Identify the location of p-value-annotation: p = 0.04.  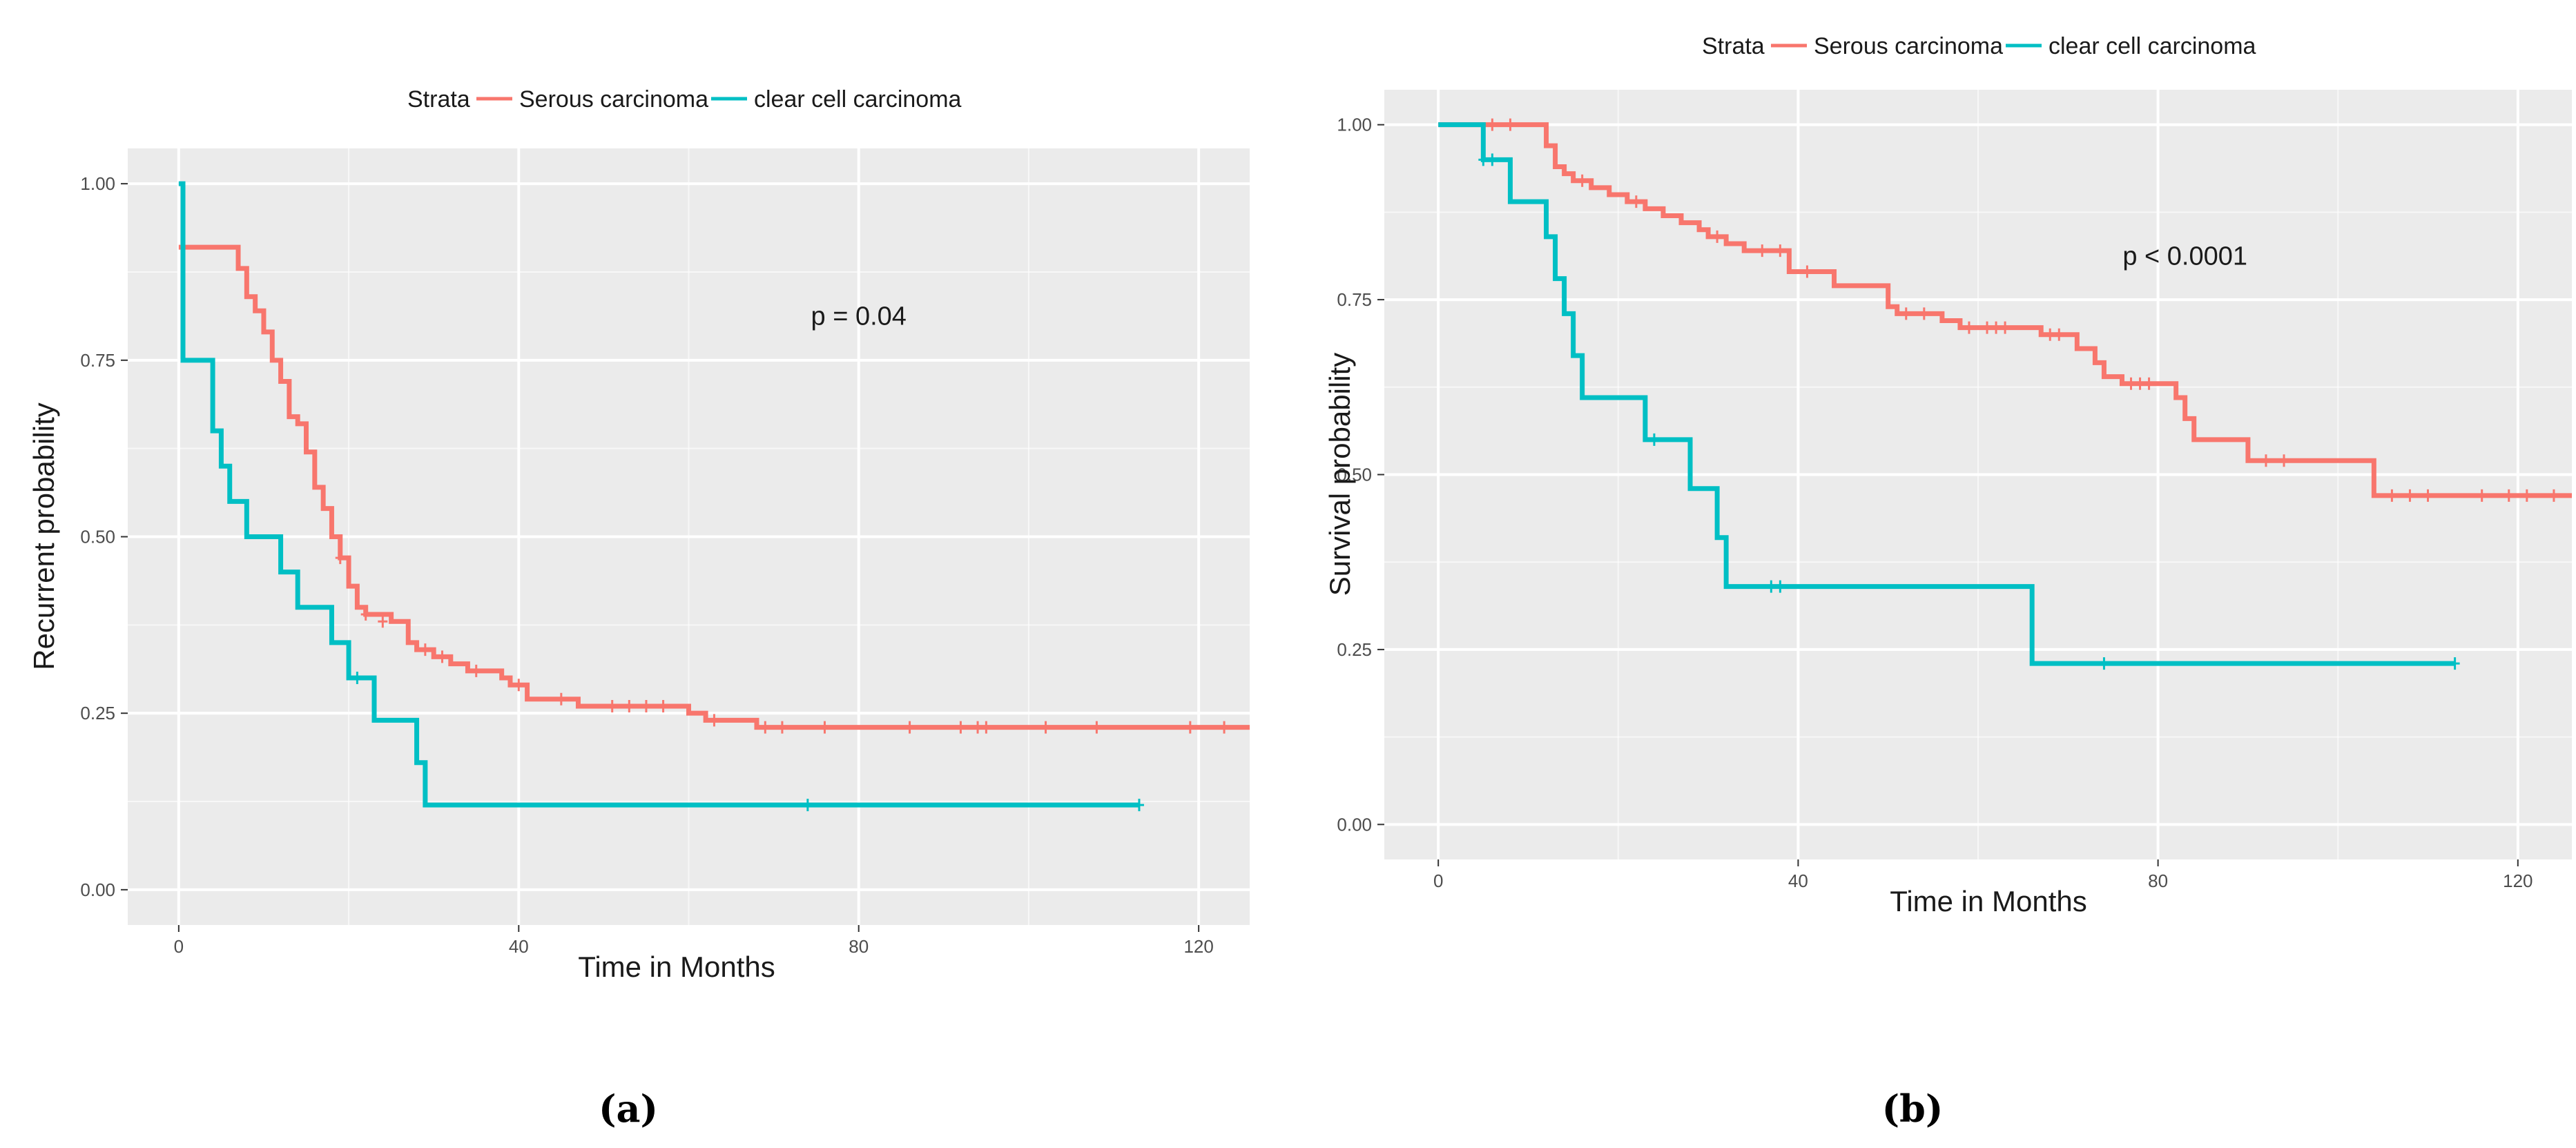
(859, 316).